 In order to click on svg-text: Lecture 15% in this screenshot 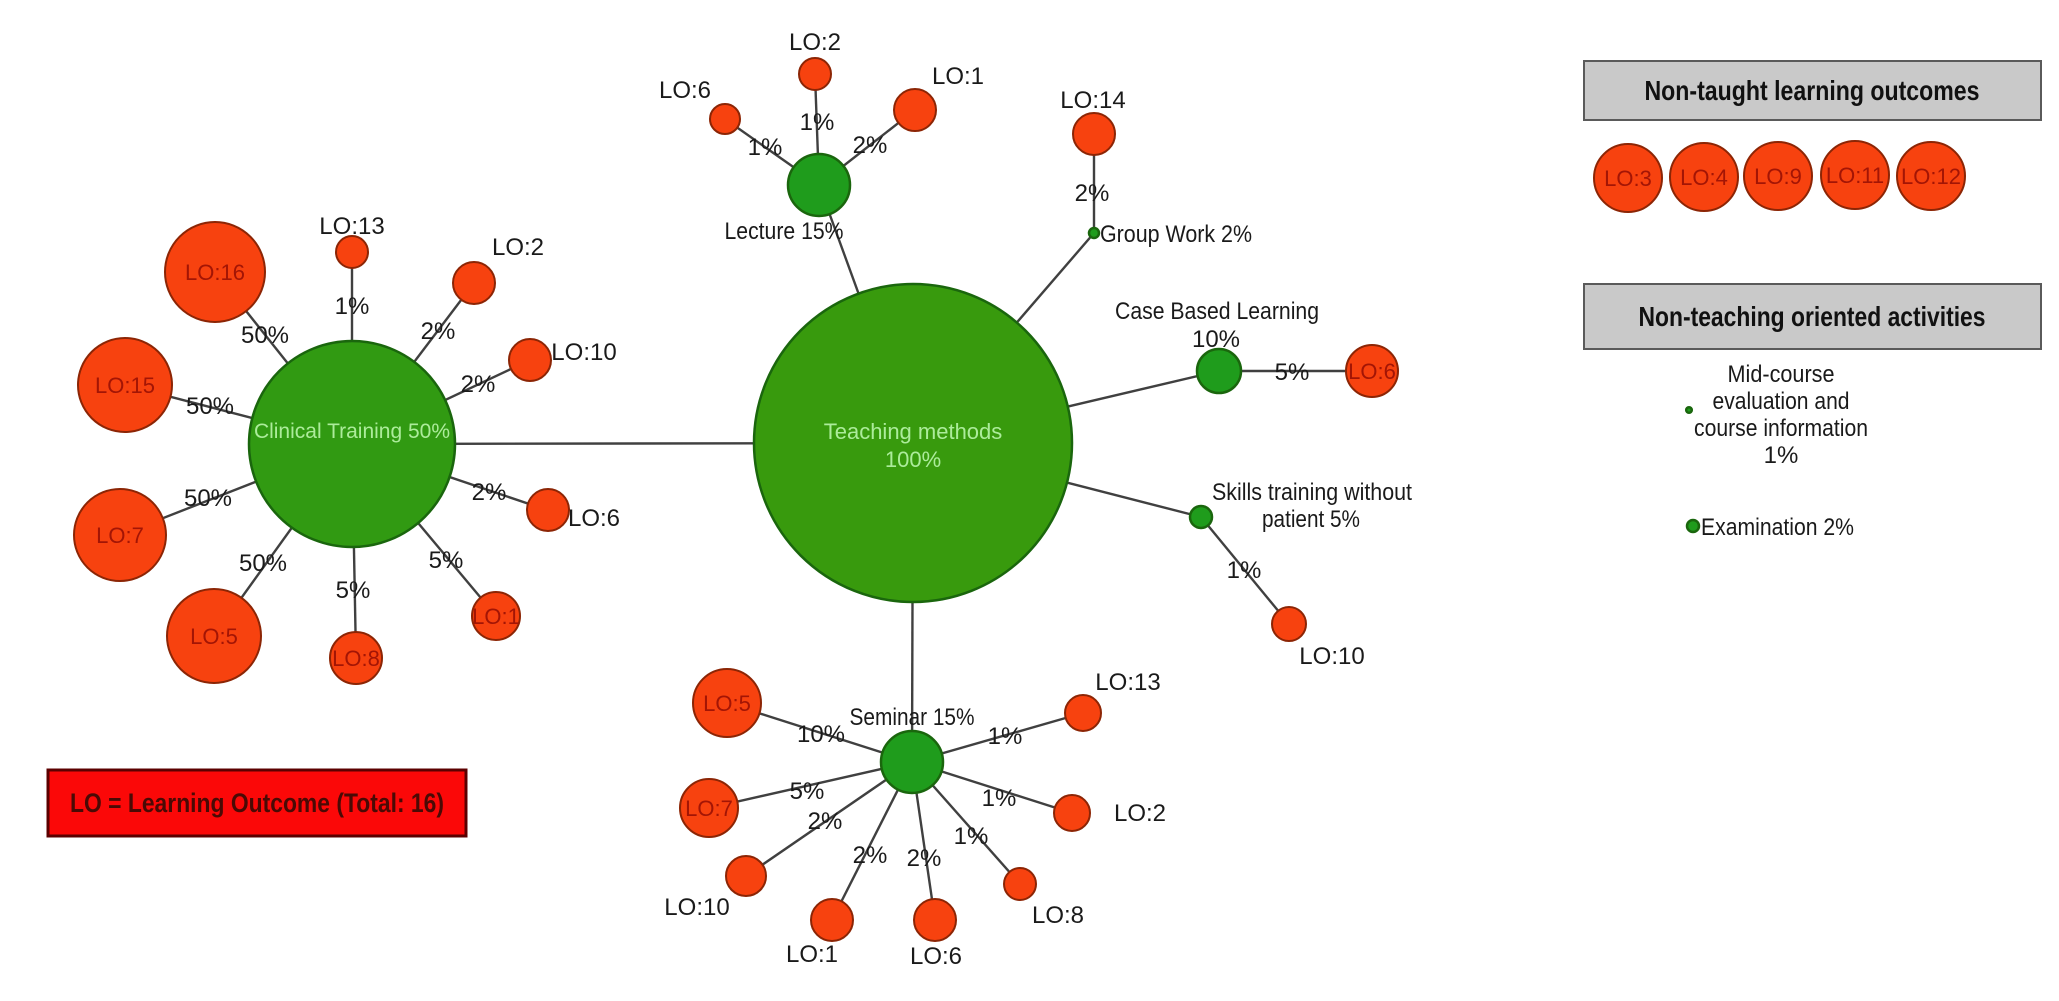, I will do `click(784, 231)`.